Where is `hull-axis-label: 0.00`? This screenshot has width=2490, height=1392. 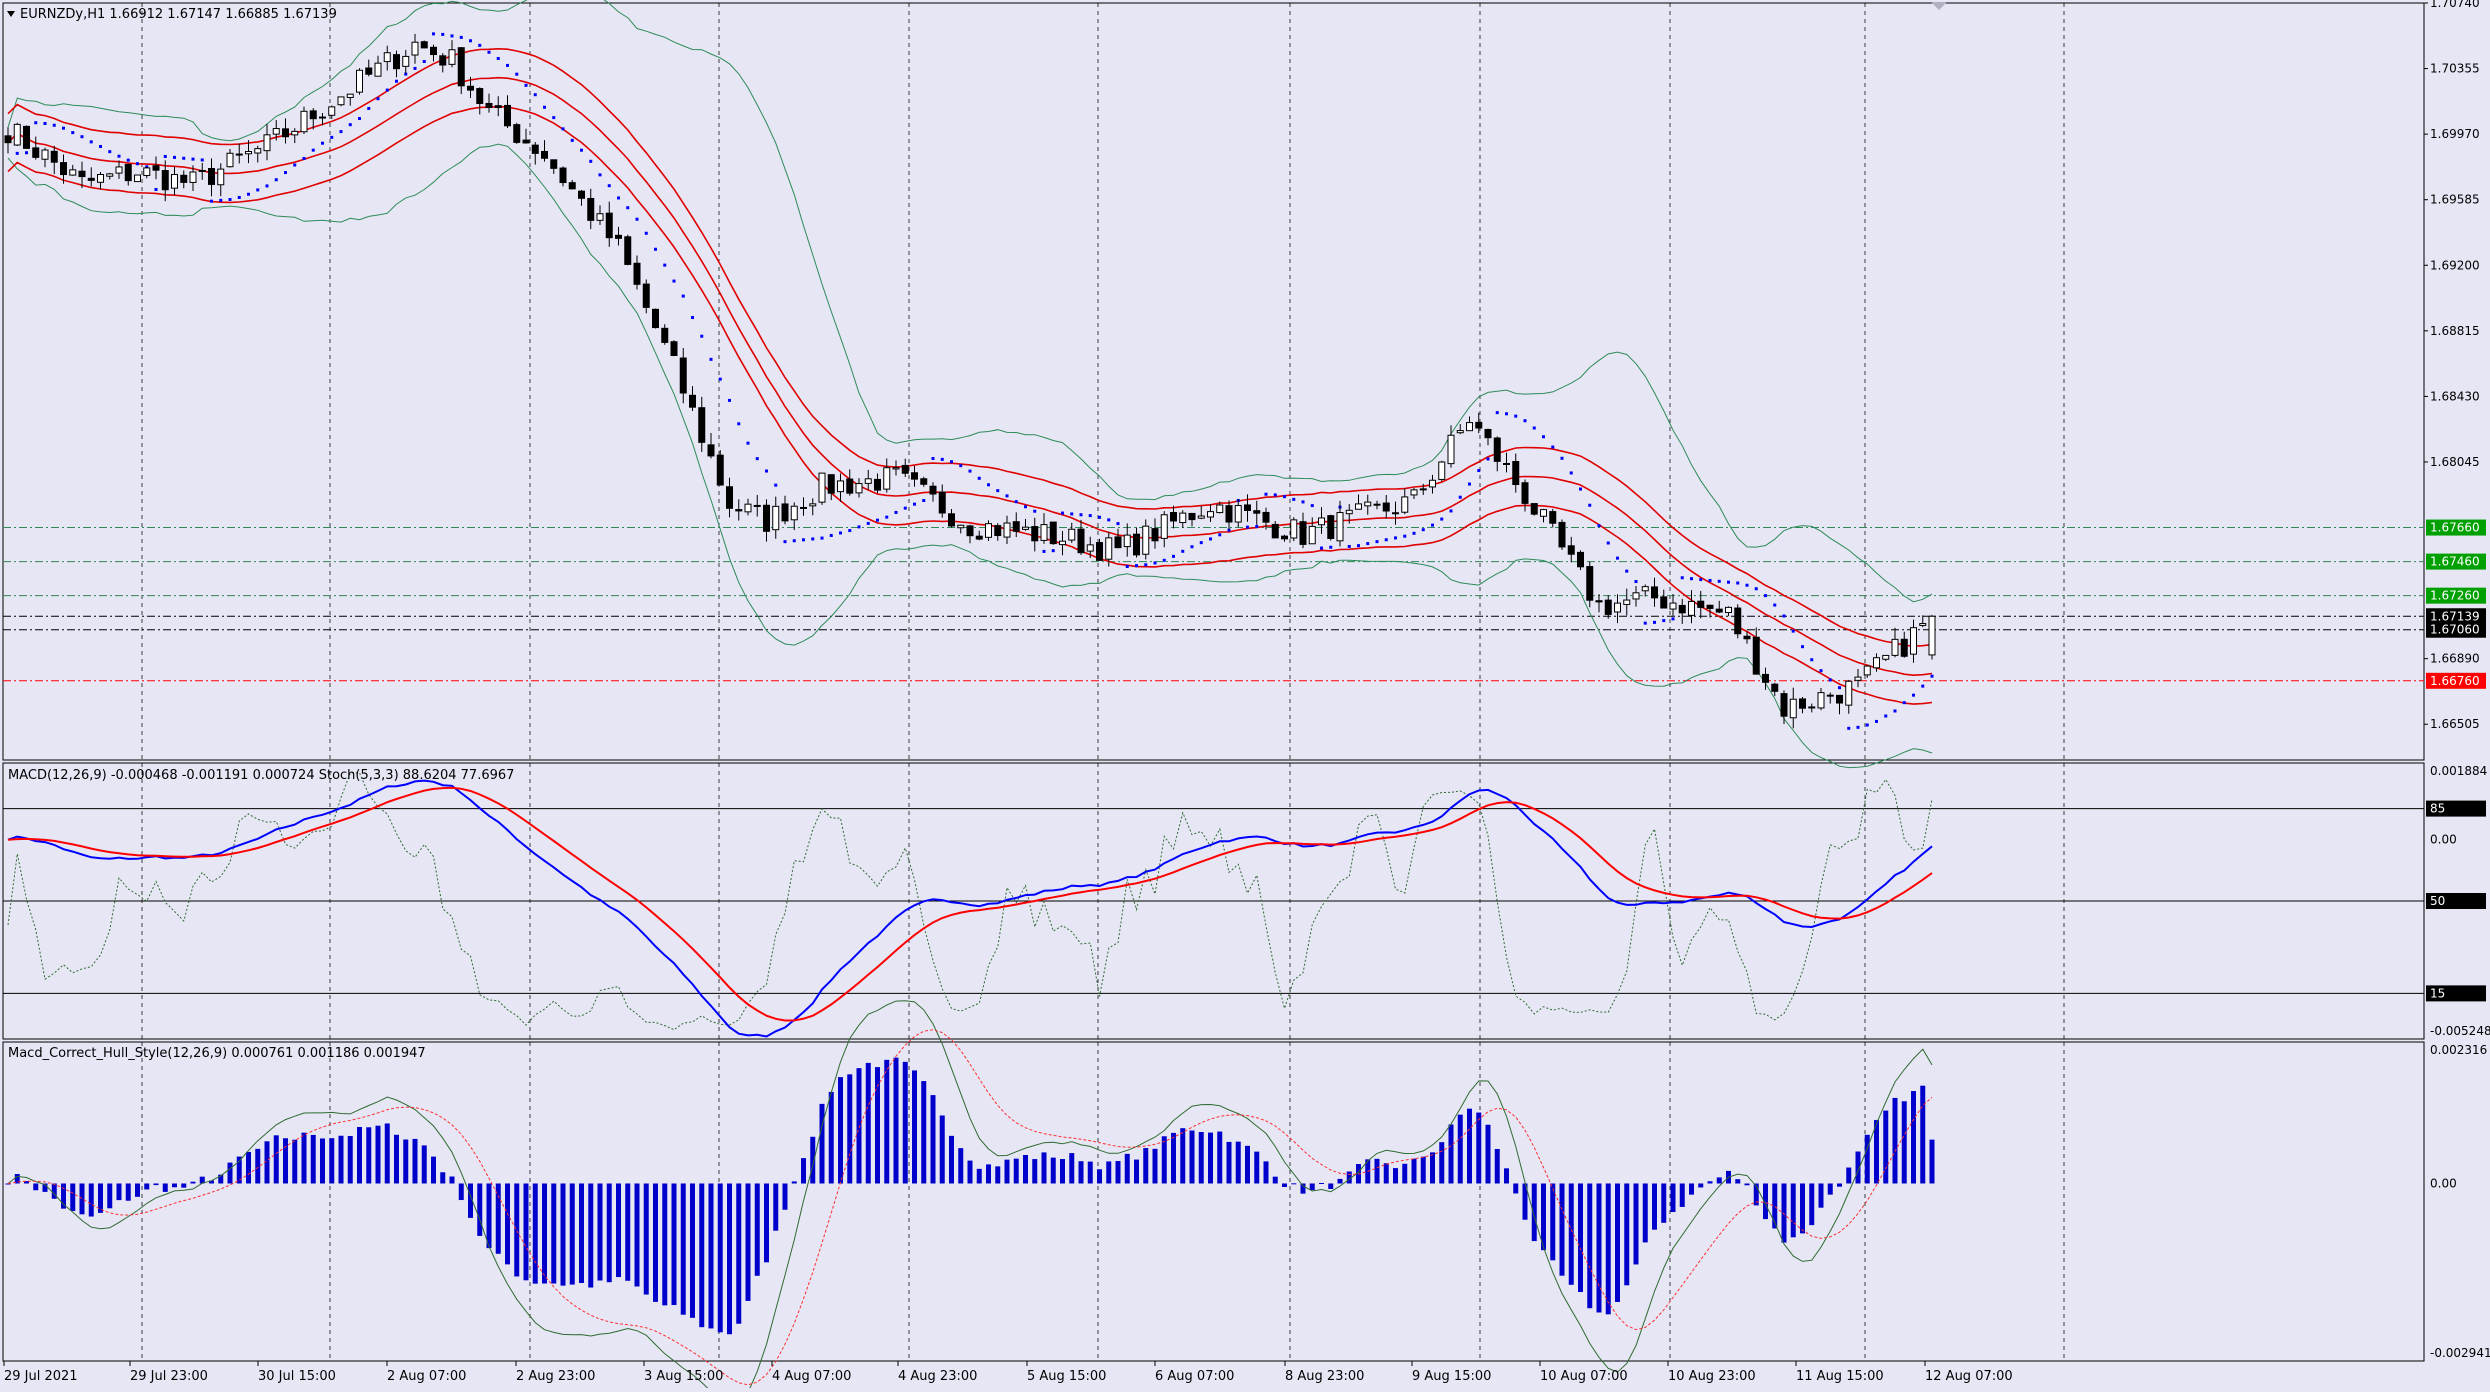
hull-axis-label: 0.00 is located at coordinates (2443, 1183).